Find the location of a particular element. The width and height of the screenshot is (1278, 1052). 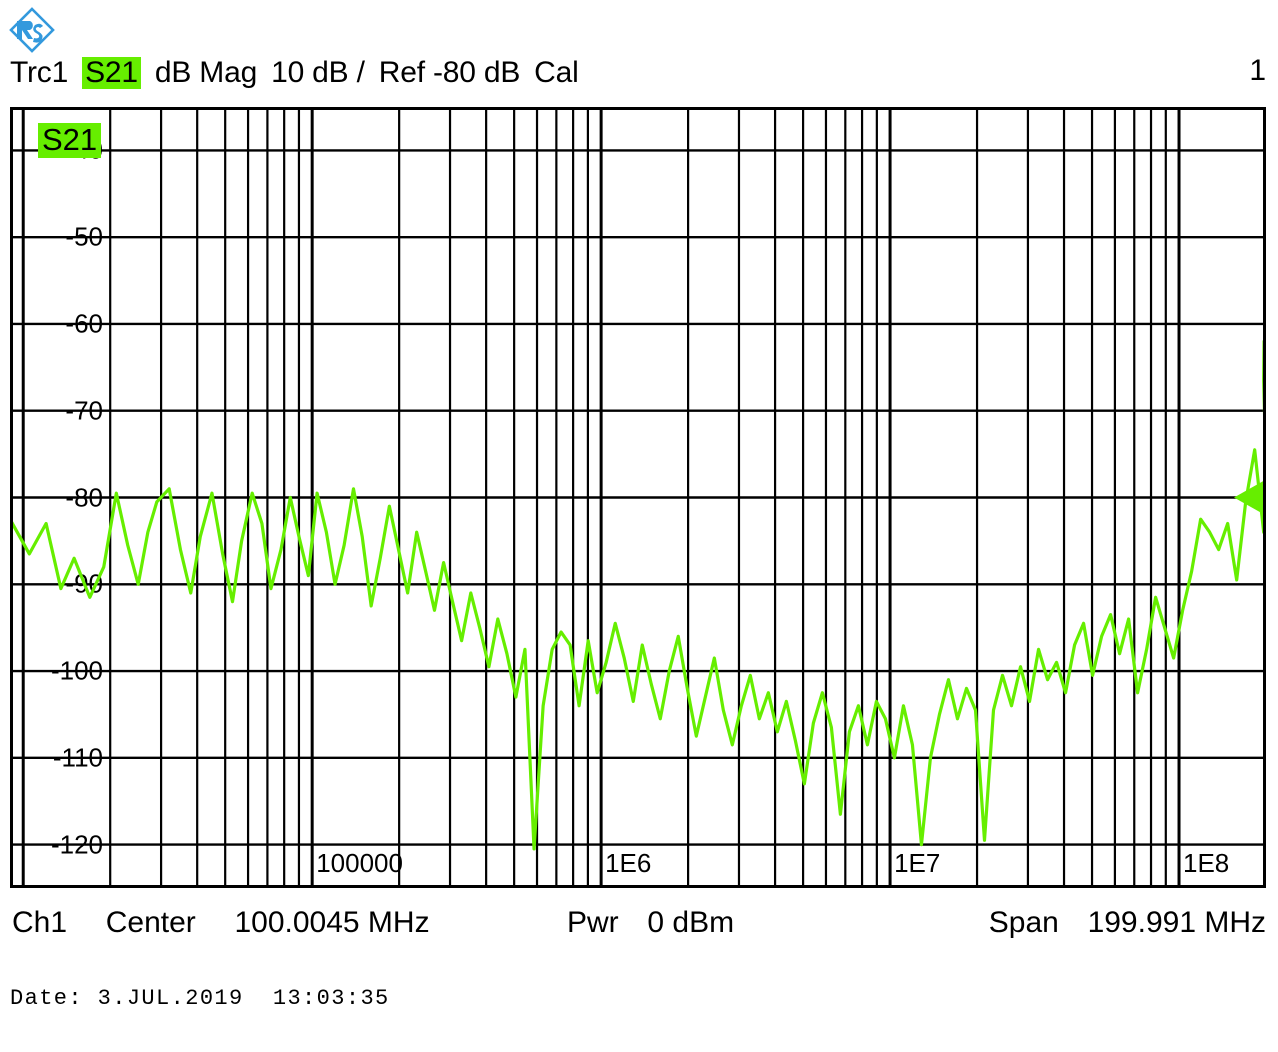

trace-scale-label: 10 dB / is located at coordinates (318, 72).